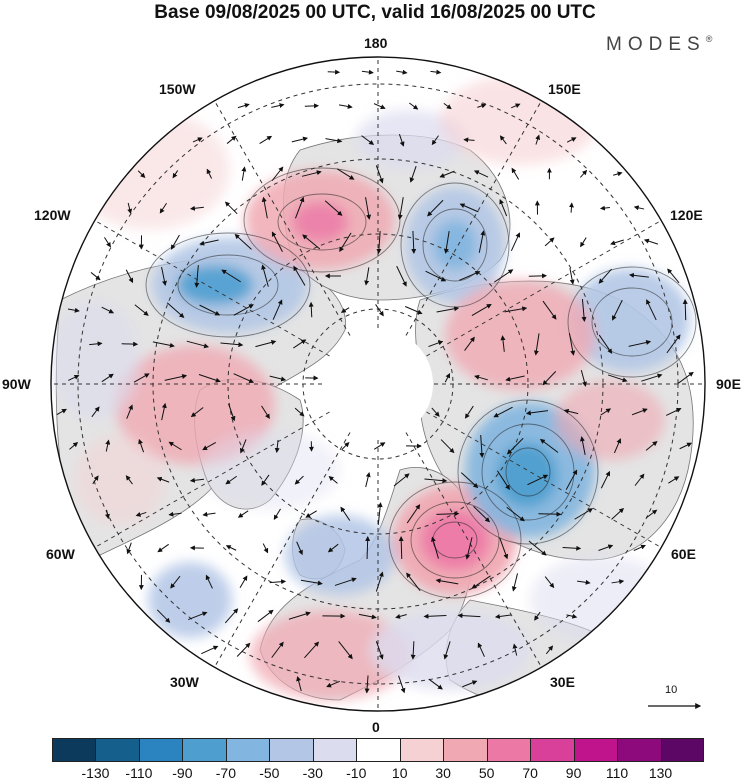 This screenshot has width=750, height=783. Describe the element at coordinates (184, 682) in the screenshot. I see `lon-label-30w: 30W` at that location.